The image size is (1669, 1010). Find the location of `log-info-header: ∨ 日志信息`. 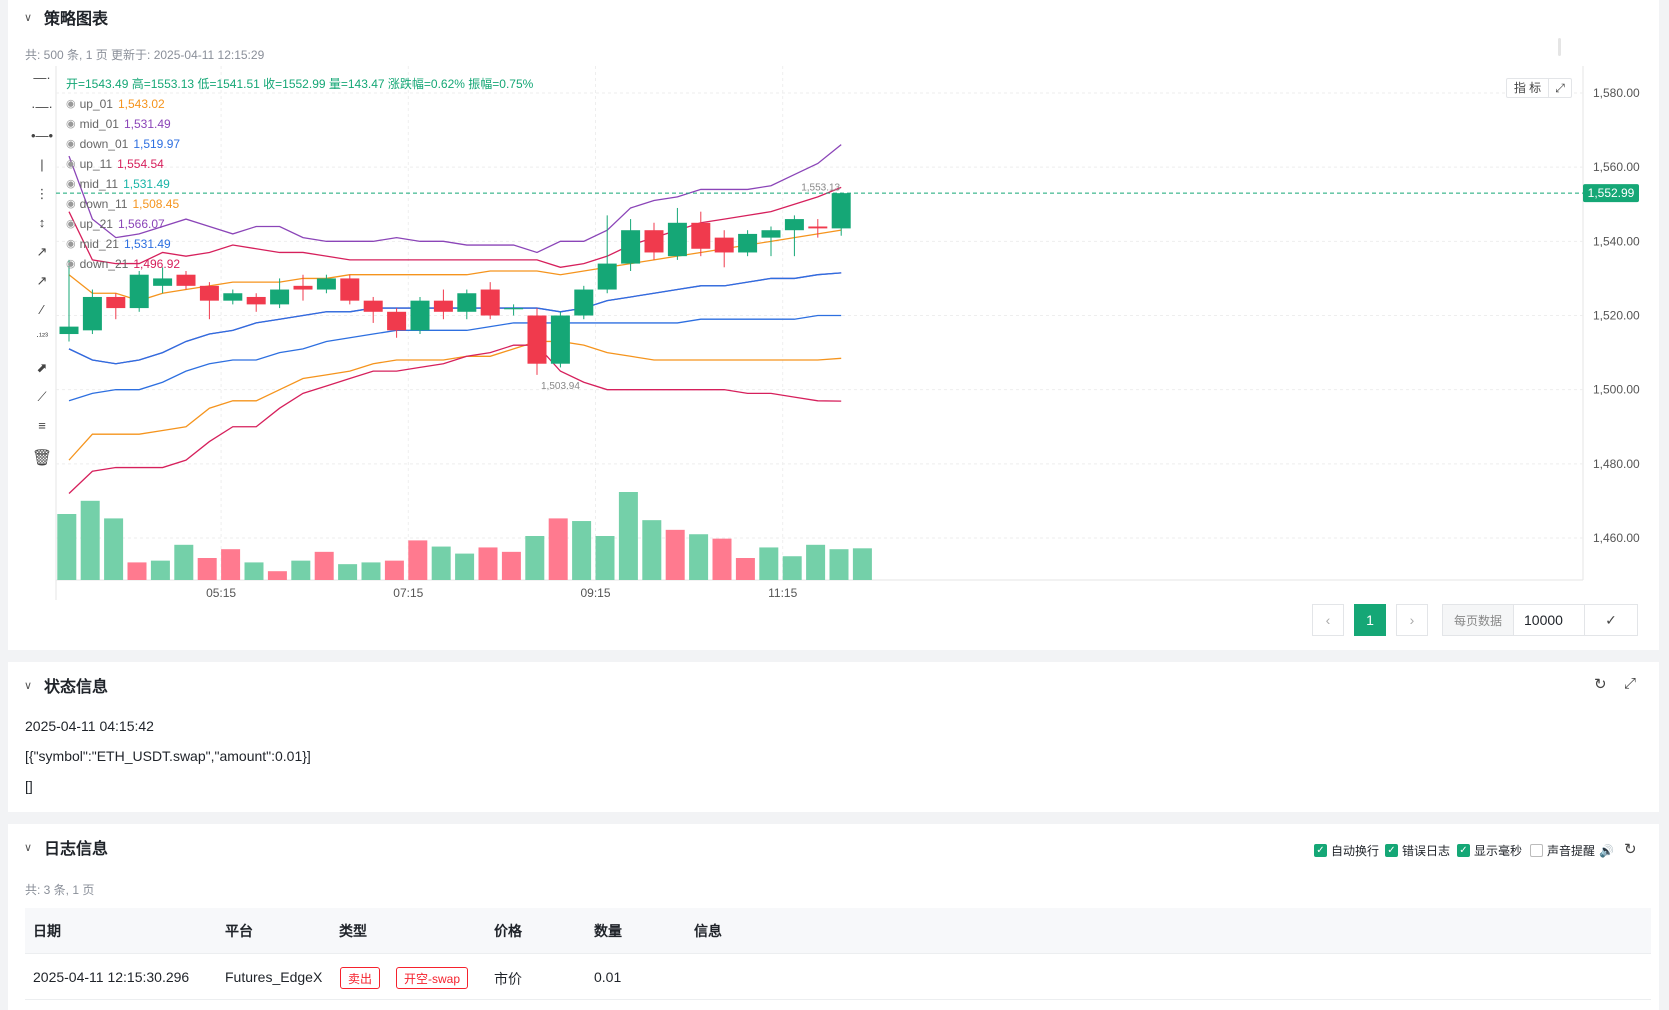

log-info-header: ∨ 日志信息 is located at coordinates (66, 847).